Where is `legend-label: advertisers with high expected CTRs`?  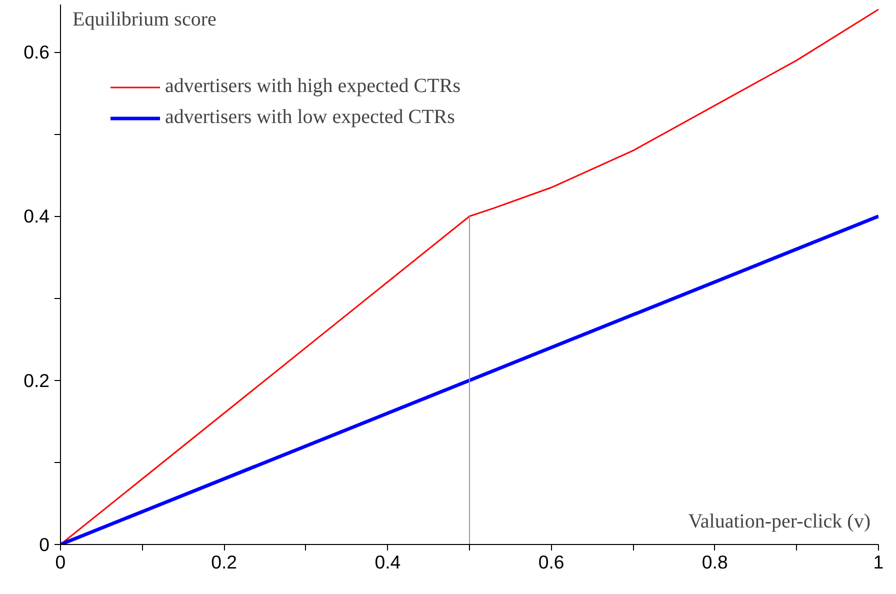
legend-label: advertisers with high expected CTRs is located at coordinates (312, 86).